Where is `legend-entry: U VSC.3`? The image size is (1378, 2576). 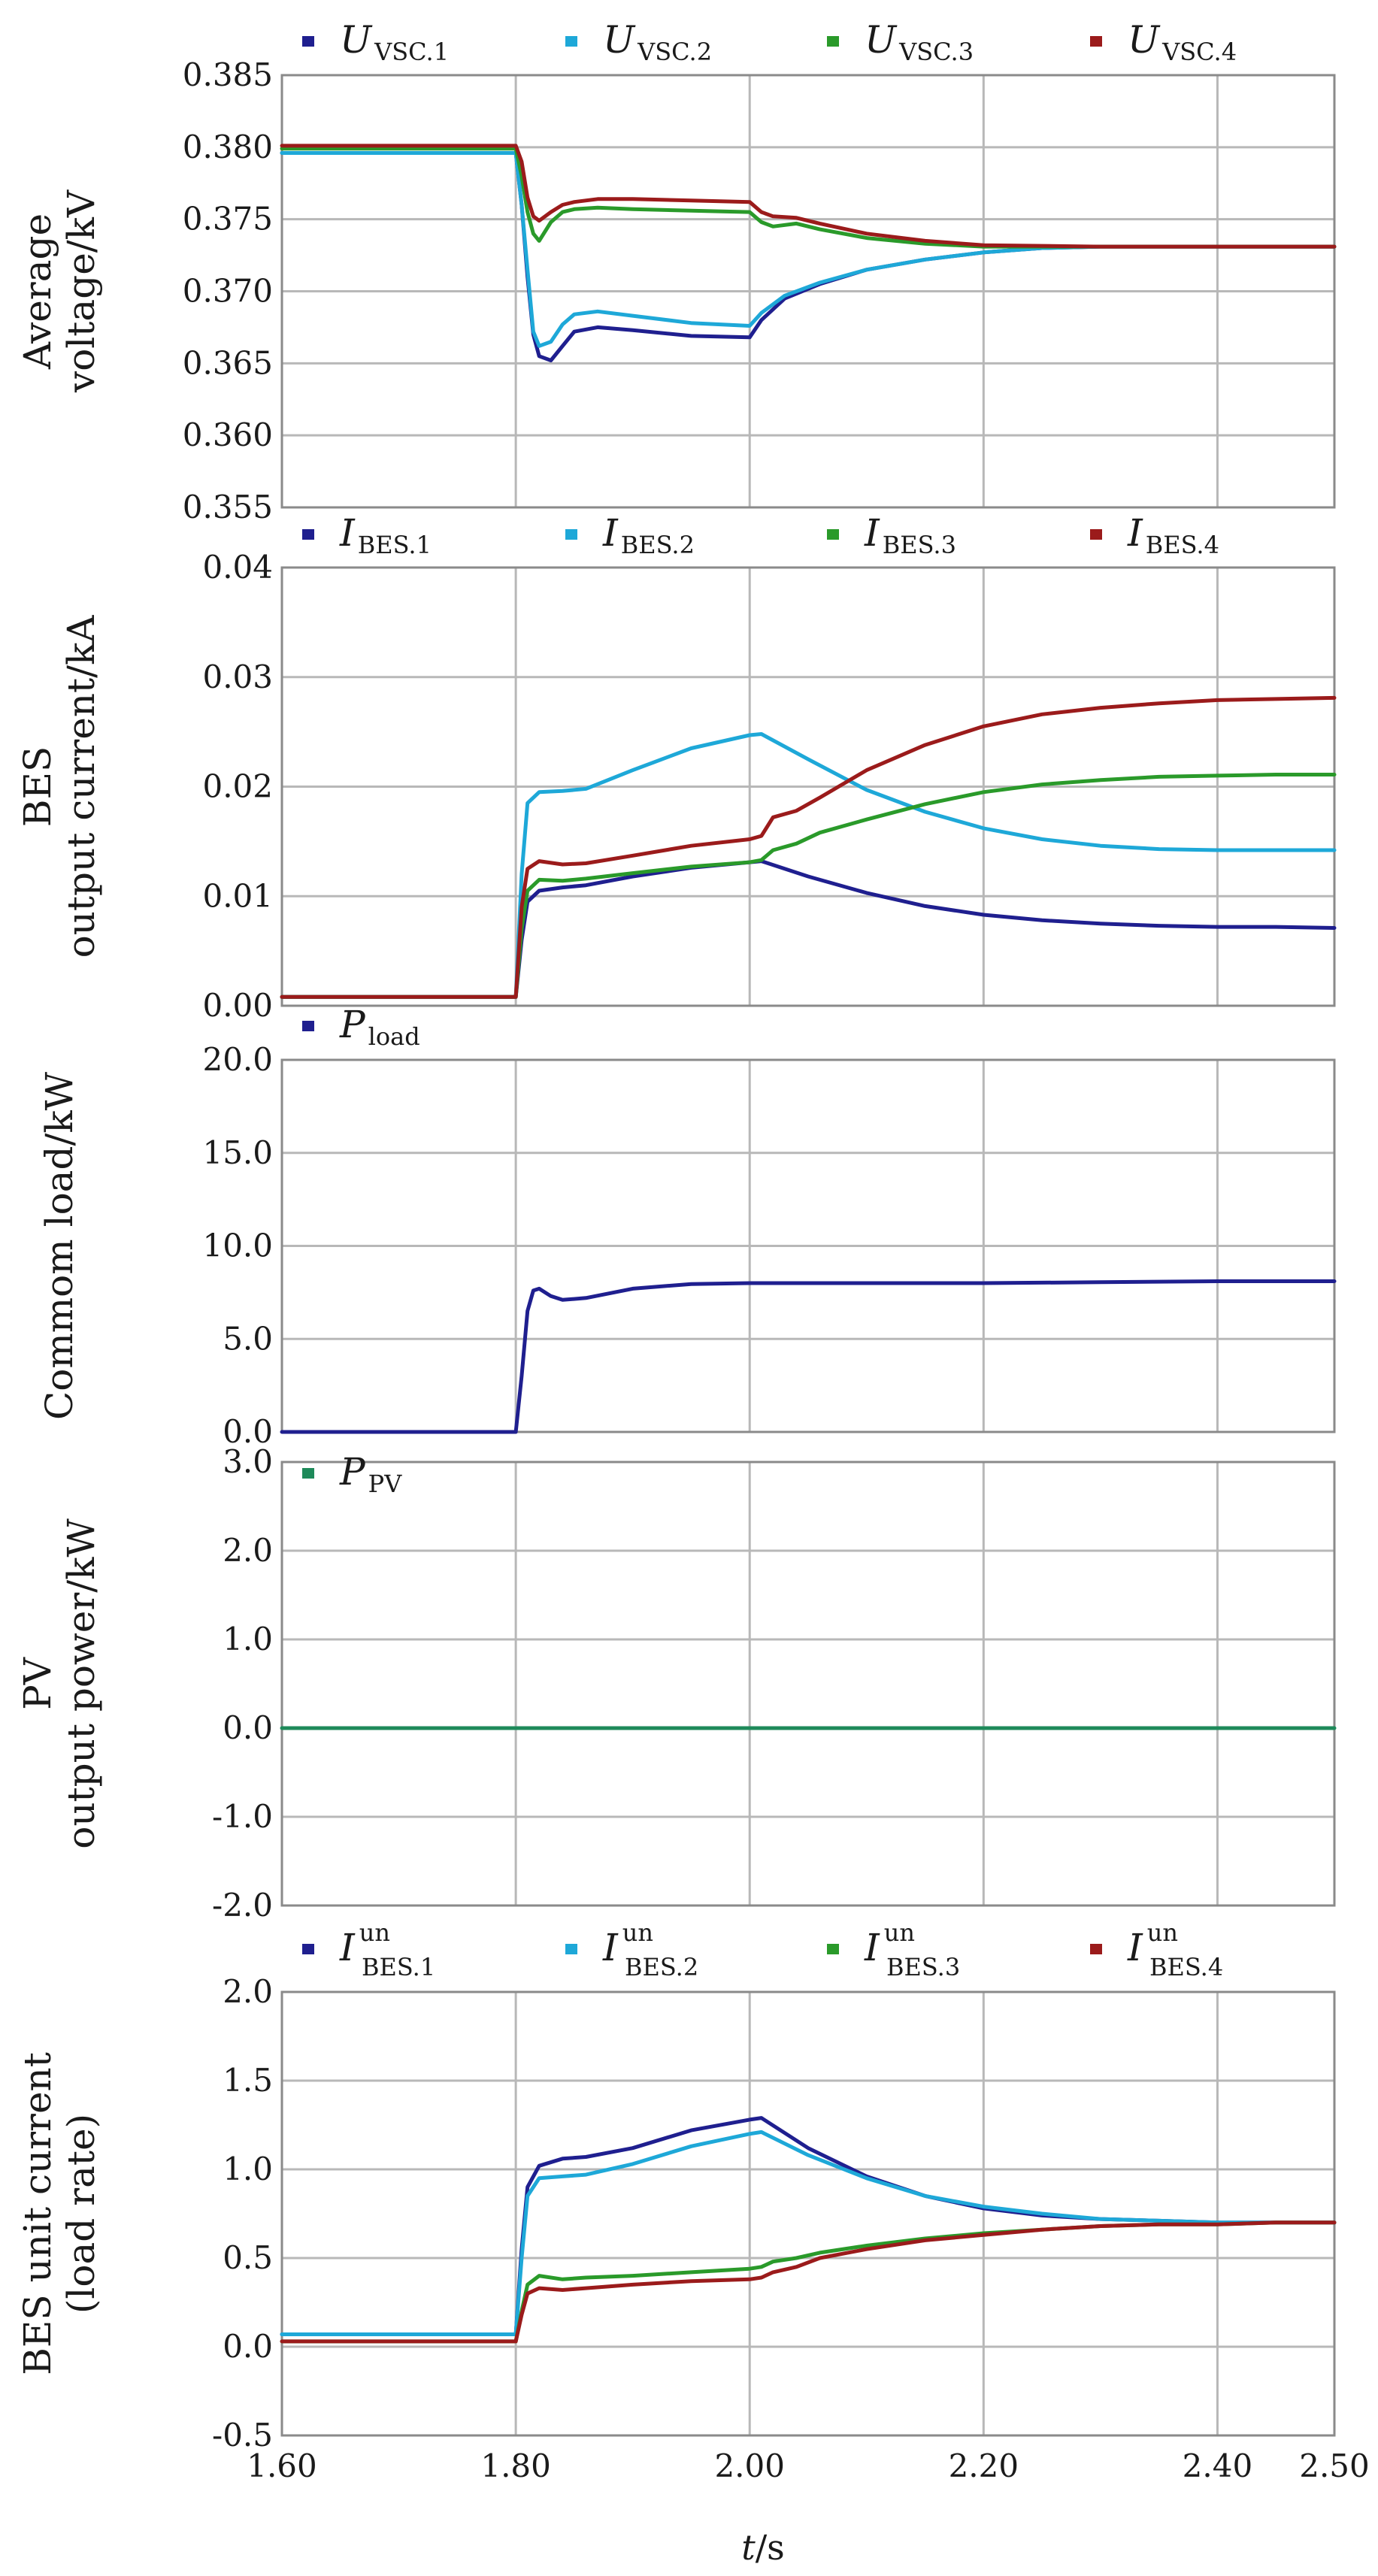 legend-entry: U VSC.3 is located at coordinates (919, 42).